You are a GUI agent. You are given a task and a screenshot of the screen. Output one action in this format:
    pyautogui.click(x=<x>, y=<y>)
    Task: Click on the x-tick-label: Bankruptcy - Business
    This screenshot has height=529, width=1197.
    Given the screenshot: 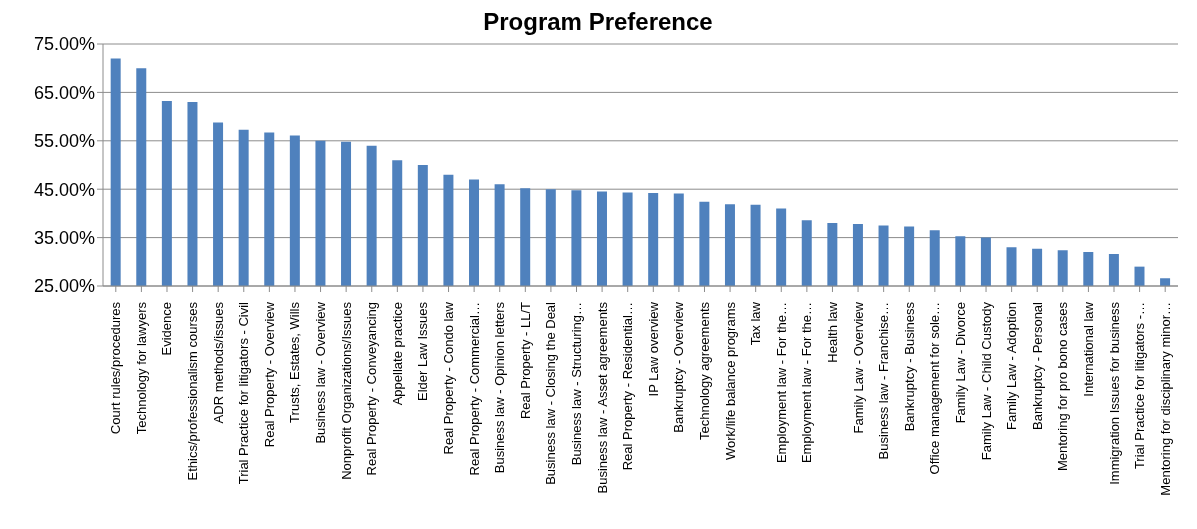 What is the action you would take?
    pyautogui.click(x=909, y=366)
    